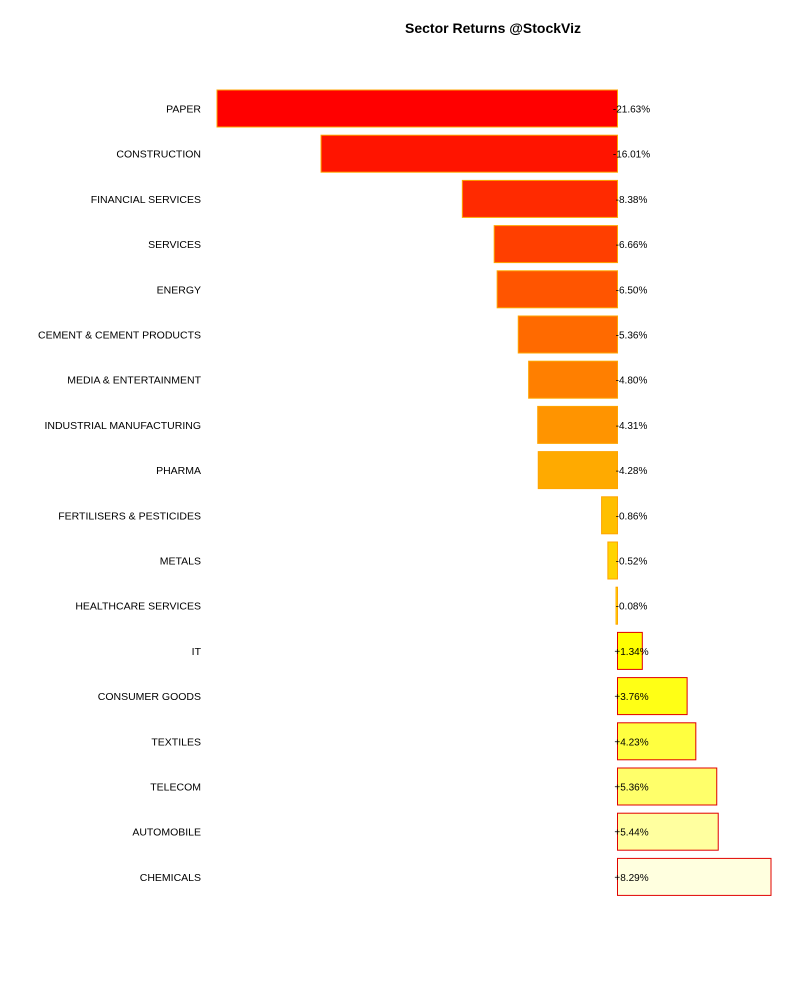  What do you see at coordinates (632, 516) in the screenshot?
I see `value-label: -0.86%` at bounding box center [632, 516].